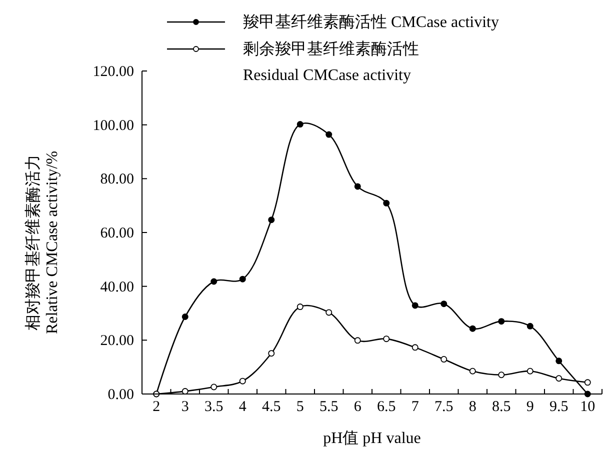 Image resolution: width=609 pixels, height=455 pixels. What do you see at coordinates (415, 407) in the screenshot?
I see `x-tick-label: 7` at bounding box center [415, 407].